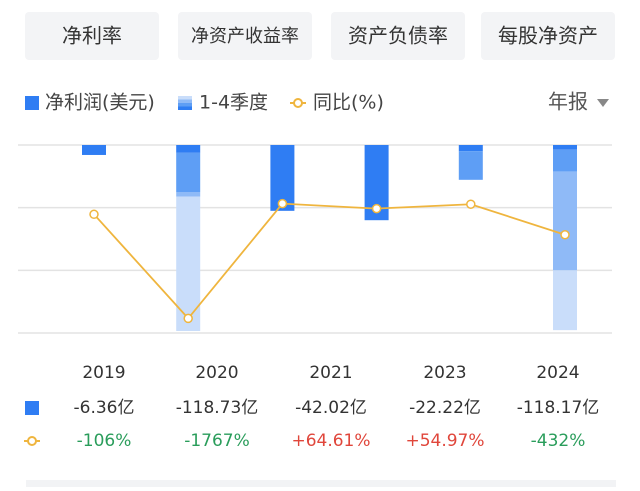 The height and width of the screenshot is (491, 640). Describe the element at coordinates (320, 36) in the screenshot. I see `tabs: 净利率 净资产收益率 资产负债率 每股净资产` at that location.